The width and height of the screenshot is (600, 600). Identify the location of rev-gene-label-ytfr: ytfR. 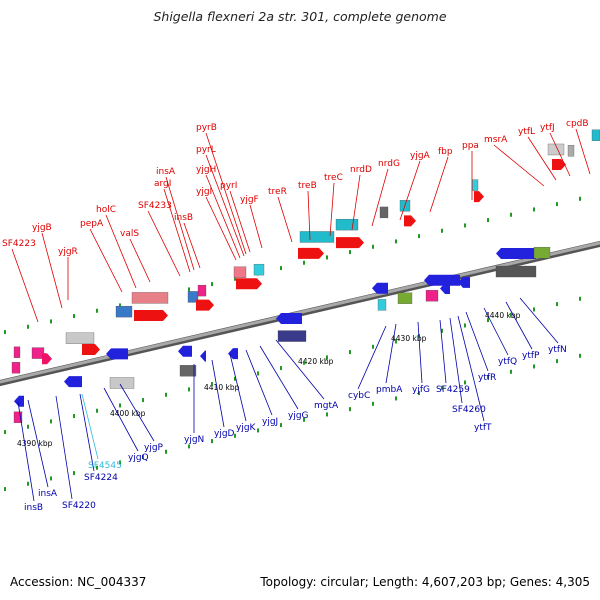
(487, 378).